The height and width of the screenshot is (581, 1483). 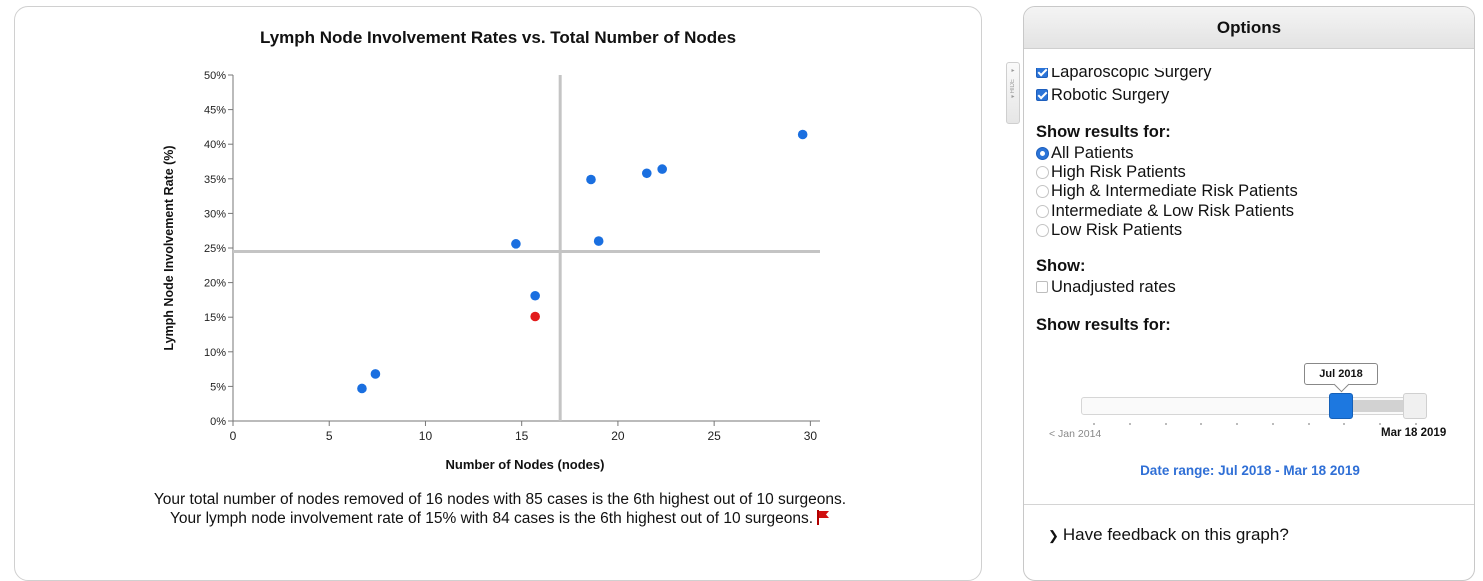 What do you see at coordinates (1131, 72) in the screenshot?
I see `checkbox-laparoscopic-label: Laparoscopic Surgery` at bounding box center [1131, 72].